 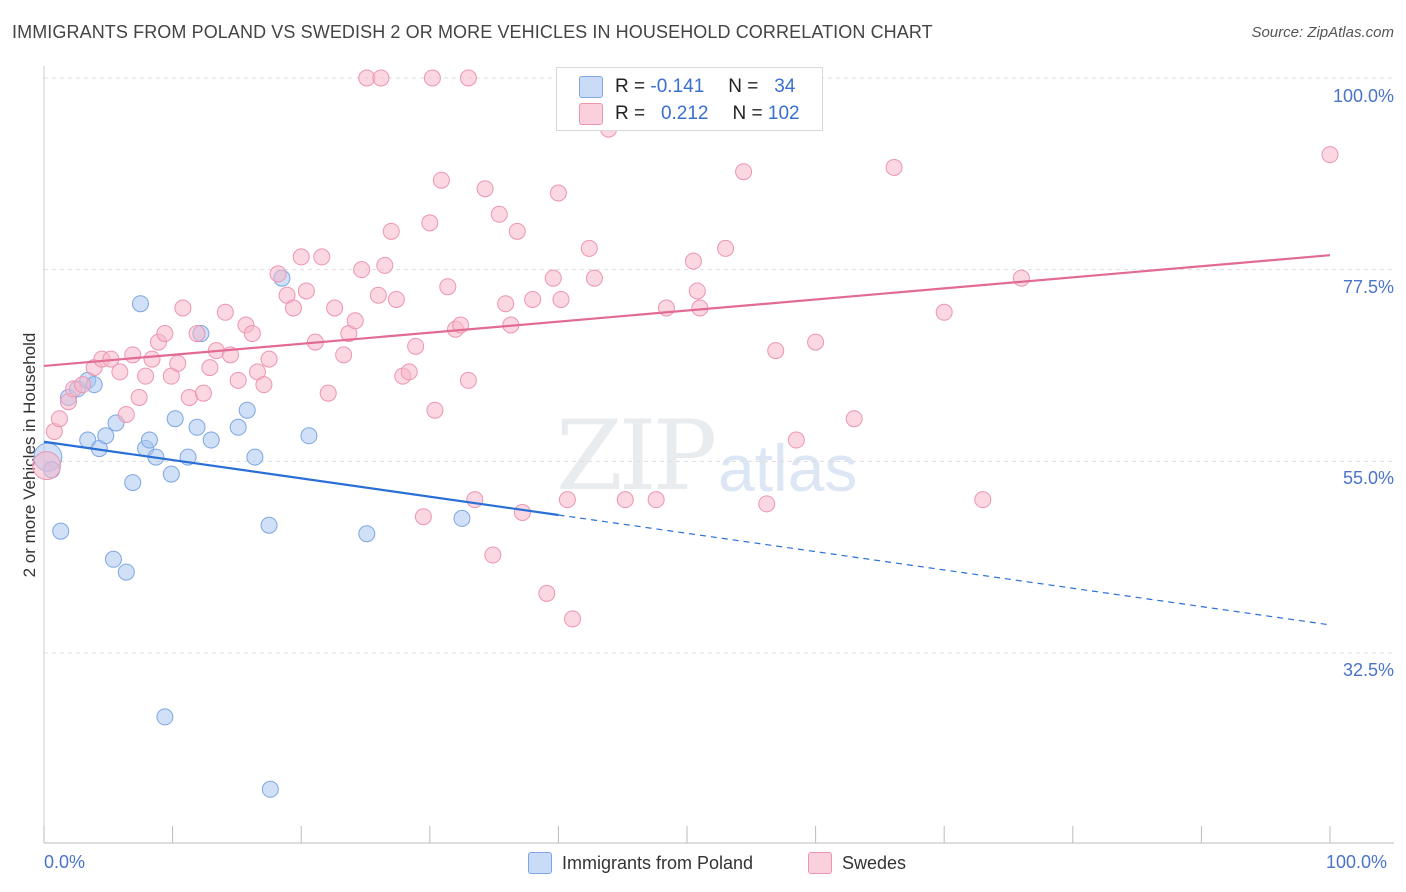 What do you see at coordinates (687, 311) in the screenshot?
I see `swedes-trend-line` at bounding box center [687, 311].